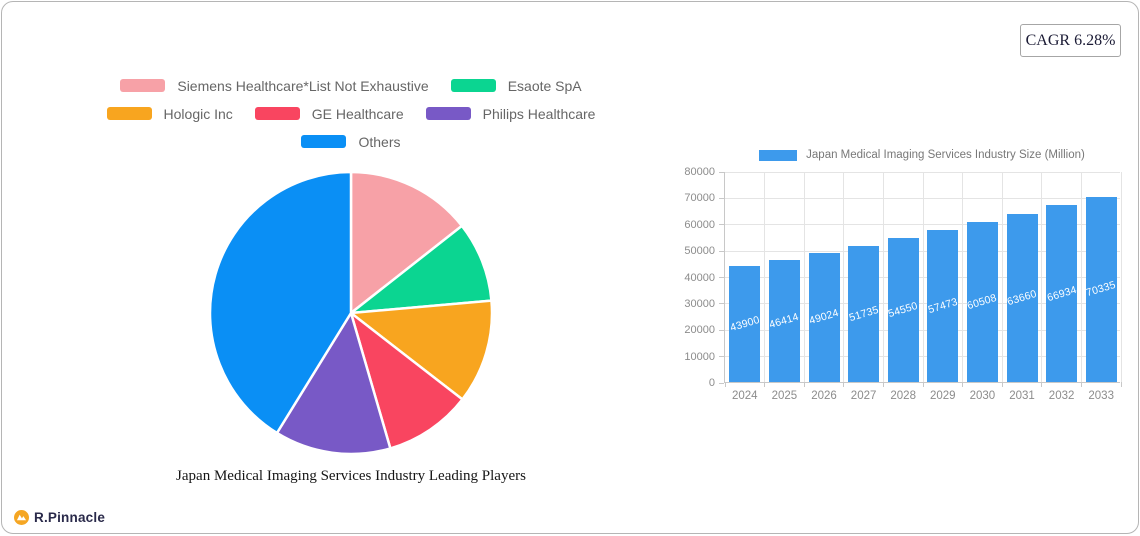 This screenshot has width=1140, height=536. I want to click on bar-legend-swatch, so click(778, 155).